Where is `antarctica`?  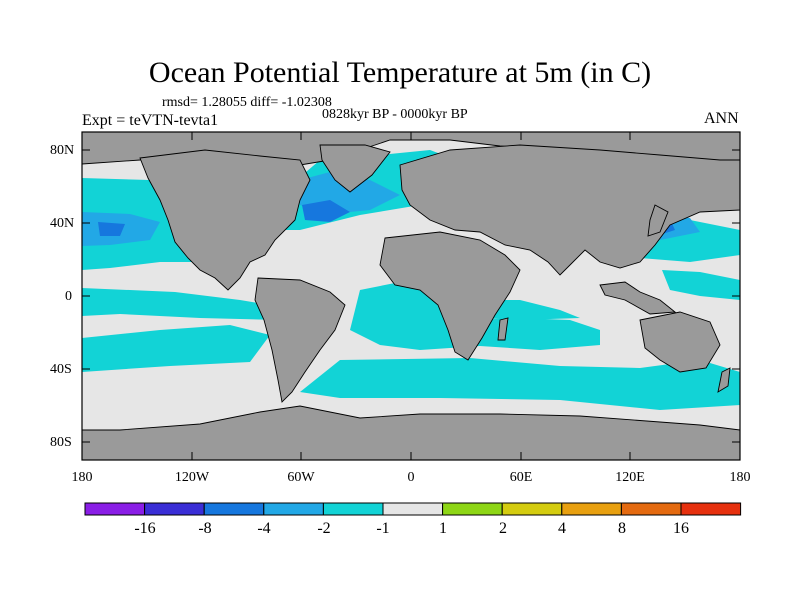 antarctica is located at coordinates (411, 432).